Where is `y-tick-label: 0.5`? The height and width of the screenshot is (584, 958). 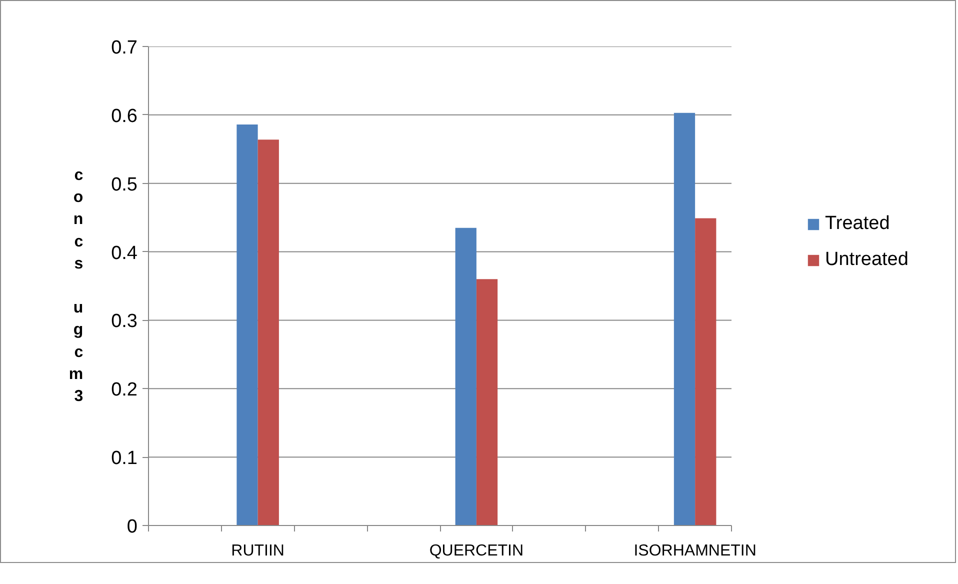 y-tick-label: 0.5 is located at coordinates (124, 185).